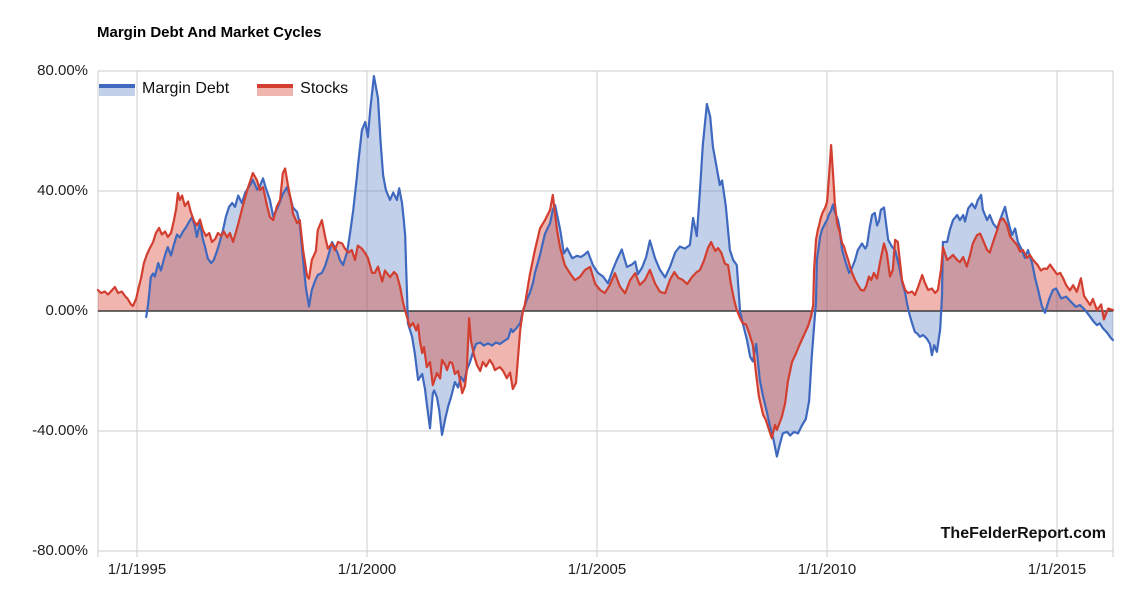 This screenshot has width=1148, height=611. Describe the element at coordinates (137, 569) in the screenshot. I see `x-tick-label: 1/1/1995` at that location.